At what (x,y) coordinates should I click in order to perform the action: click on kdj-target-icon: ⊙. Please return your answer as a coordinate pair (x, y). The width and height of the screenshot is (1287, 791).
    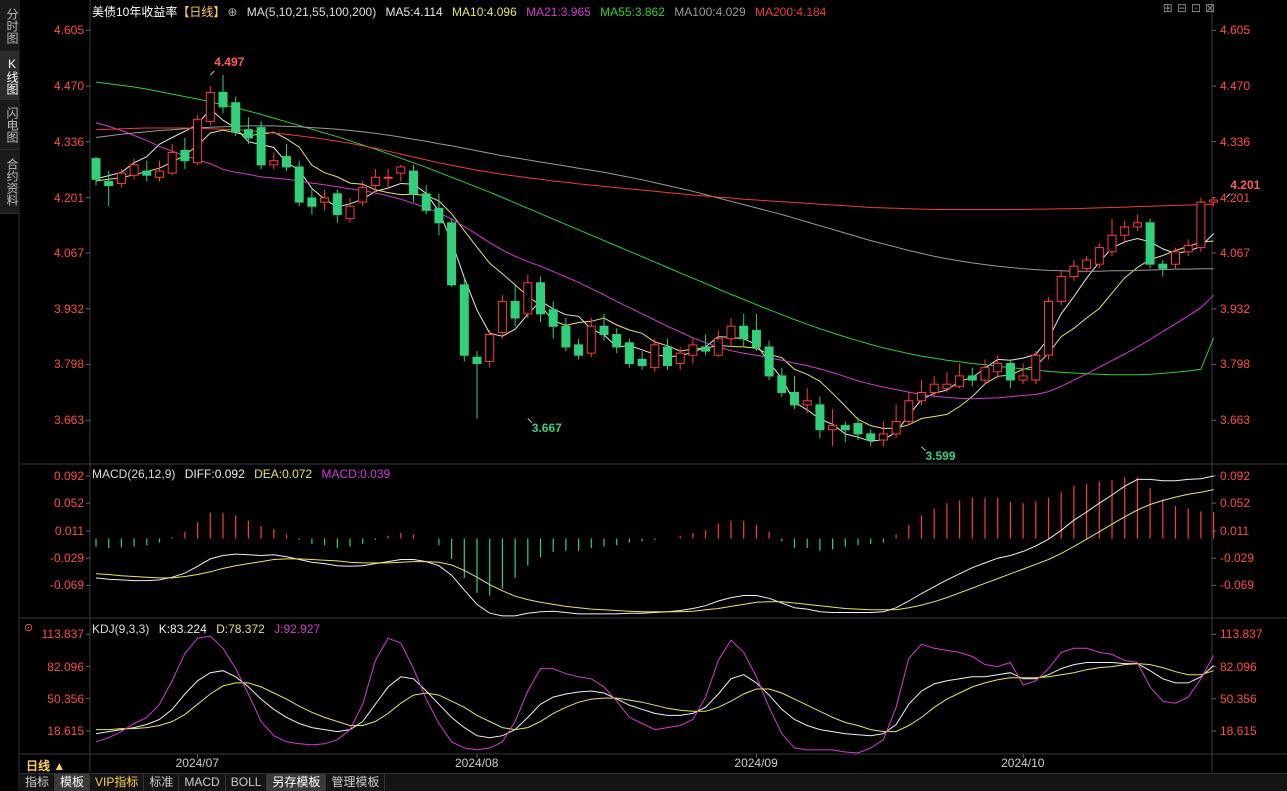
    Looking at the image, I should click on (29, 628).